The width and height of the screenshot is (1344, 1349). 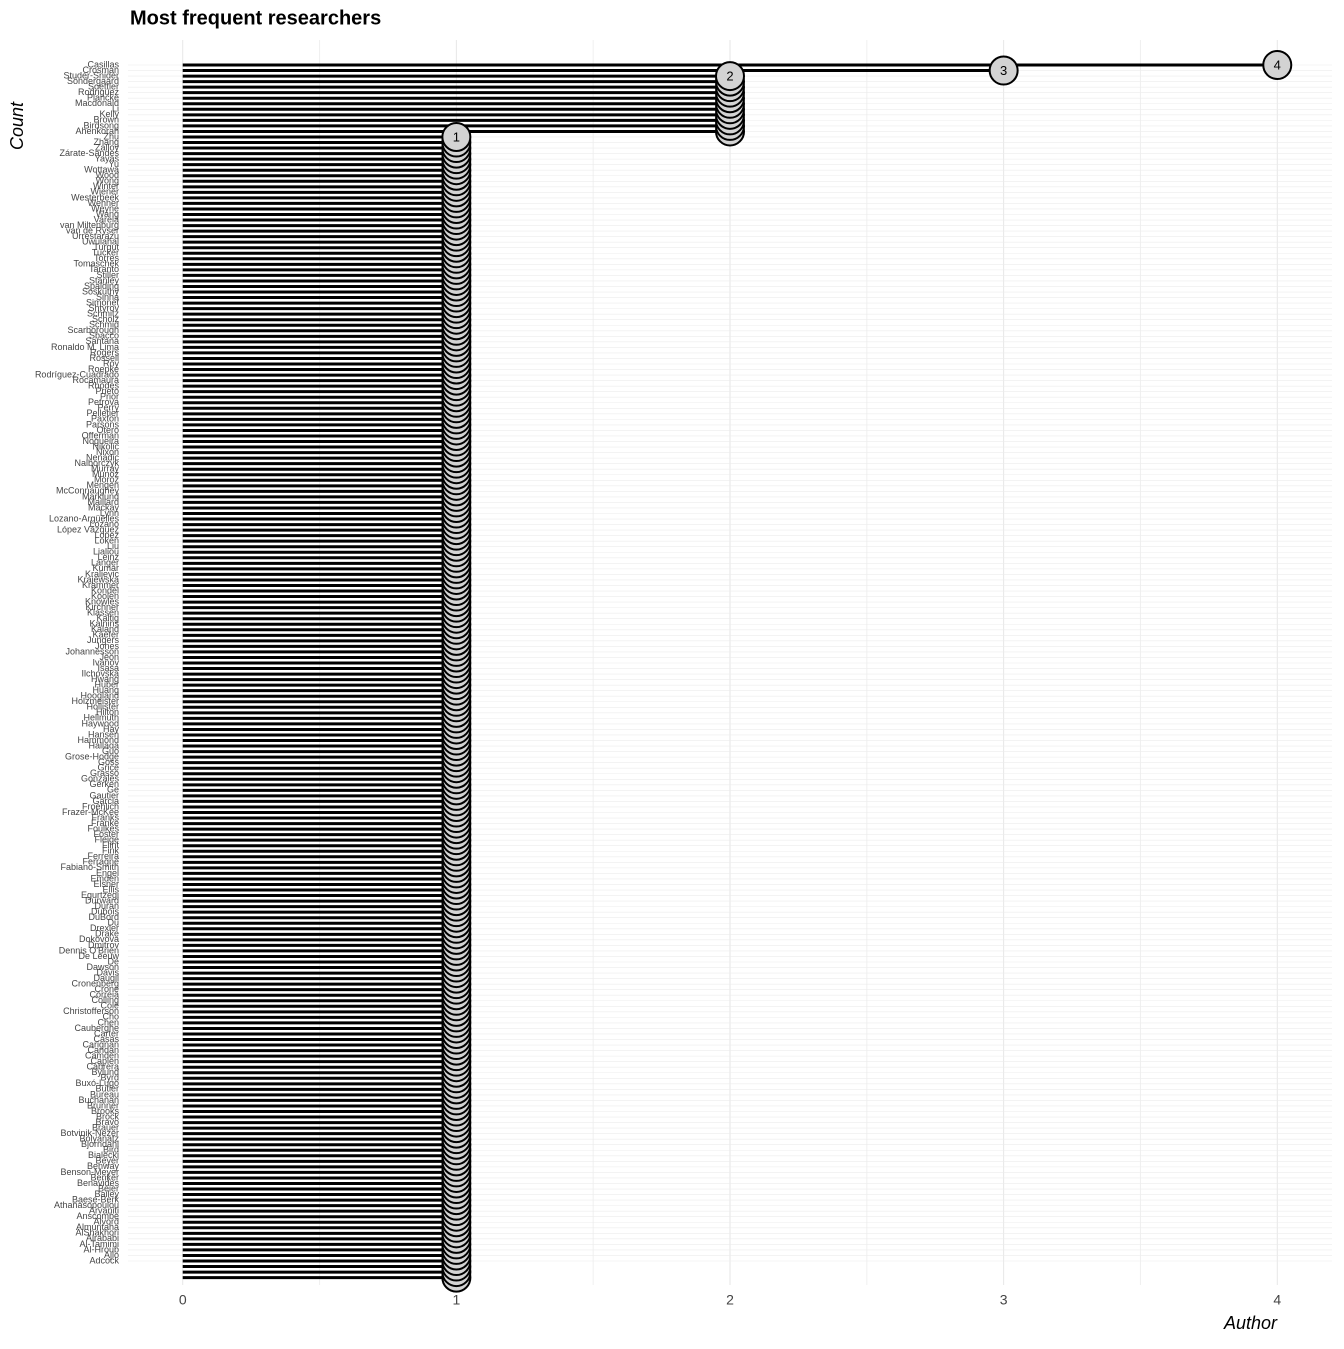 I want to click on y-tick-label: Butler, so click(x=107, y=1089).